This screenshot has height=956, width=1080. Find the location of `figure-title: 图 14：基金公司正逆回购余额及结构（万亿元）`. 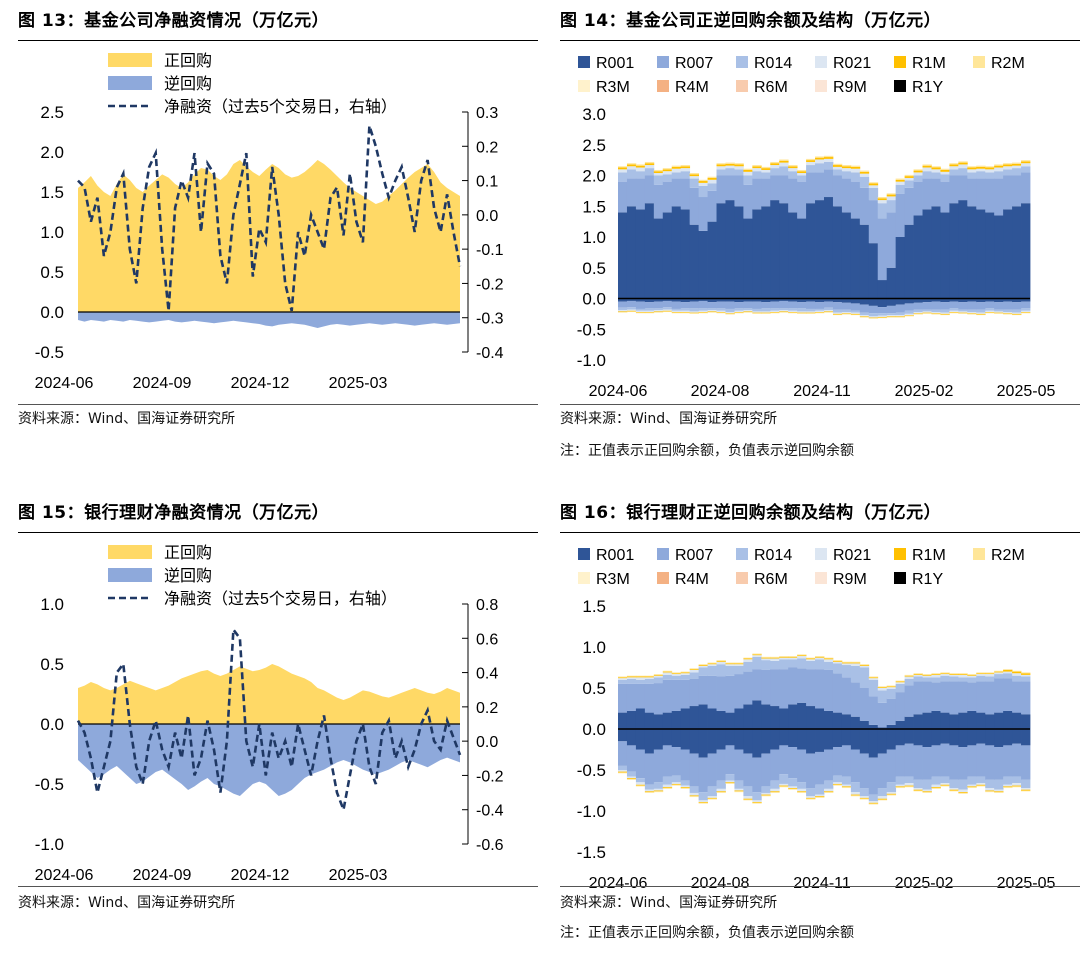

figure-title: 图 14：基金公司正逆回购余额及结构（万亿元） is located at coordinates (751, 21).